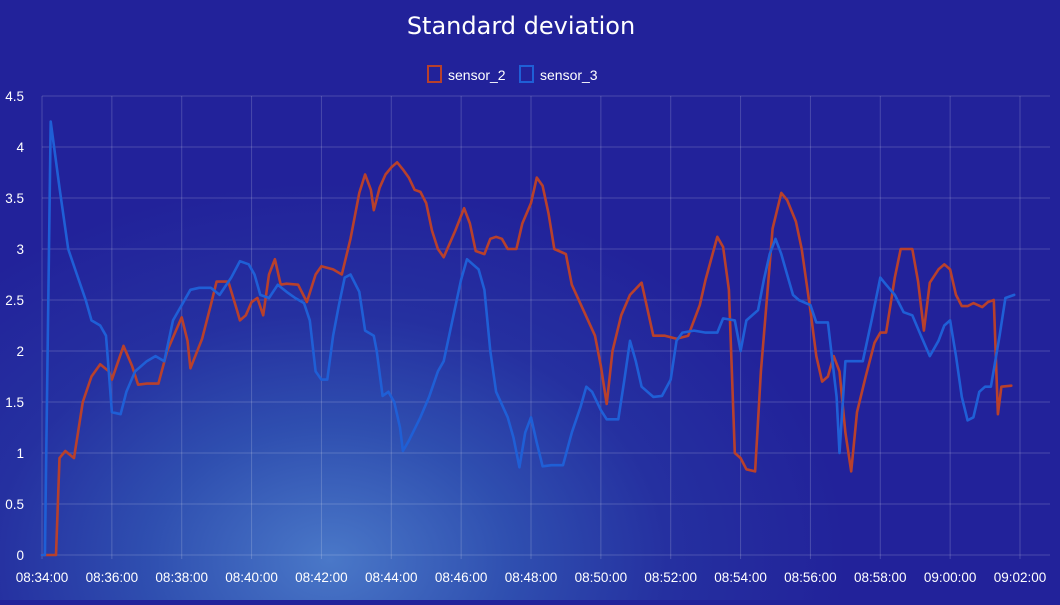  What do you see at coordinates (477, 75) in the screenshot?
I see `legend-label-sensor_2: sensor_2` at bounding box center [477, 75].